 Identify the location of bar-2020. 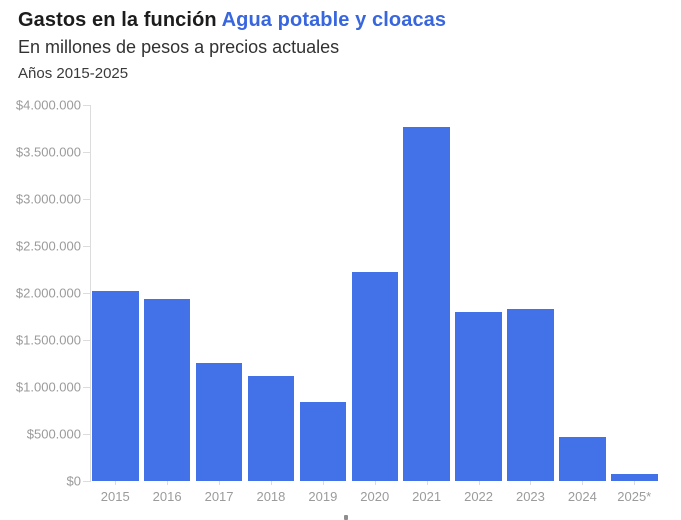
(374, 376).